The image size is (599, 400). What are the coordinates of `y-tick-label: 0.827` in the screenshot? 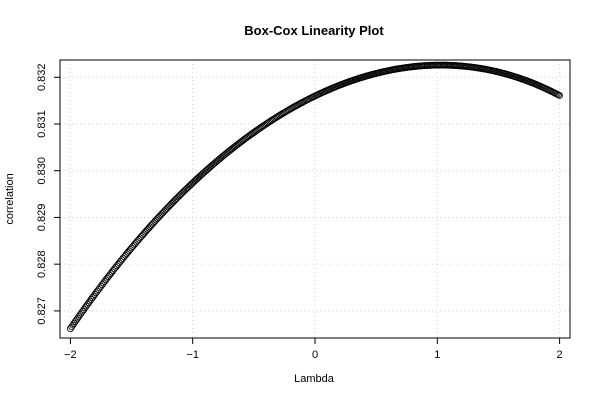 It's located at (42, 311).